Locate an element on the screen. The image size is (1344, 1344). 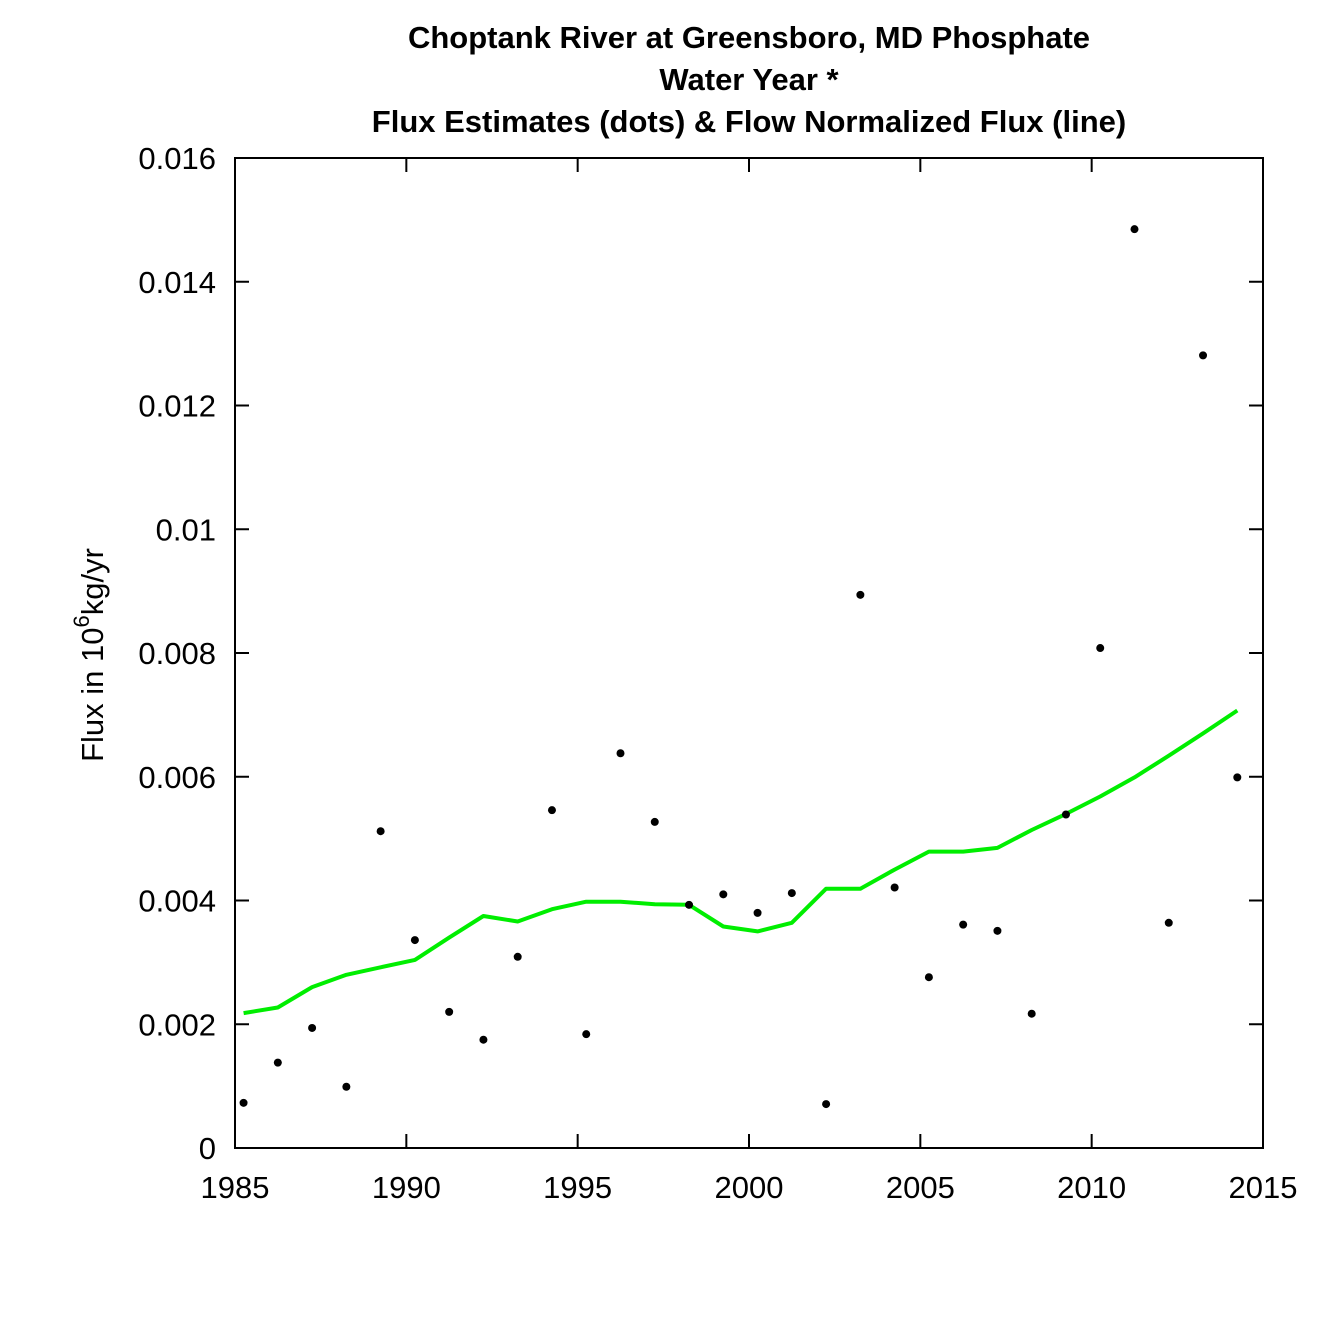
x-tick-label: 2005 is located at coordinates (920, 1187).